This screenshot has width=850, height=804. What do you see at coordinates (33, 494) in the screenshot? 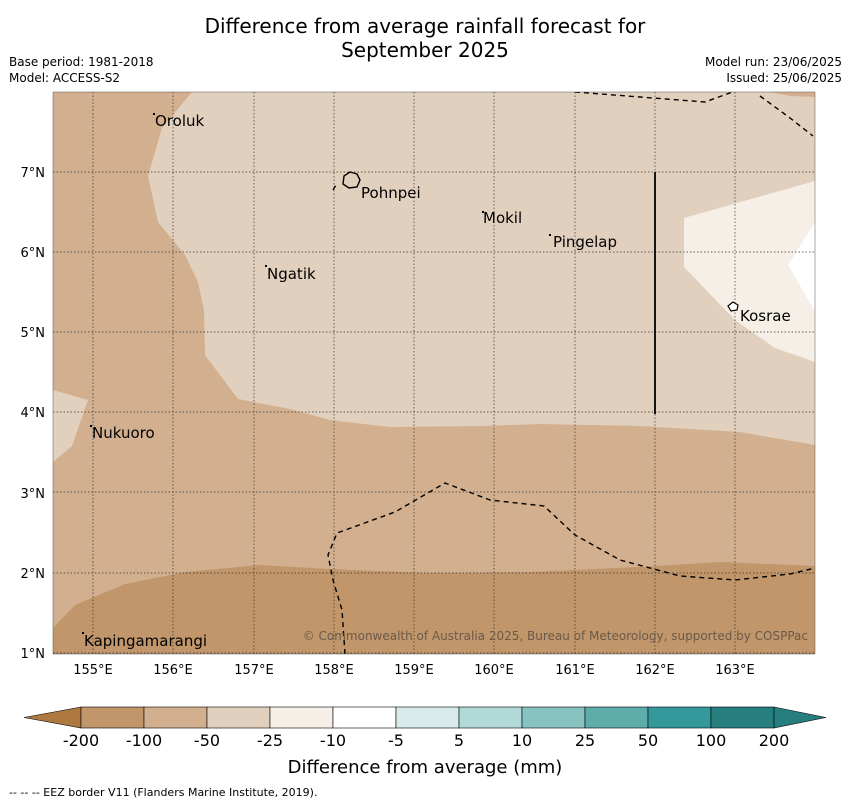
I see `lat-label-3: 3°N` at bounding box center [33, 494].